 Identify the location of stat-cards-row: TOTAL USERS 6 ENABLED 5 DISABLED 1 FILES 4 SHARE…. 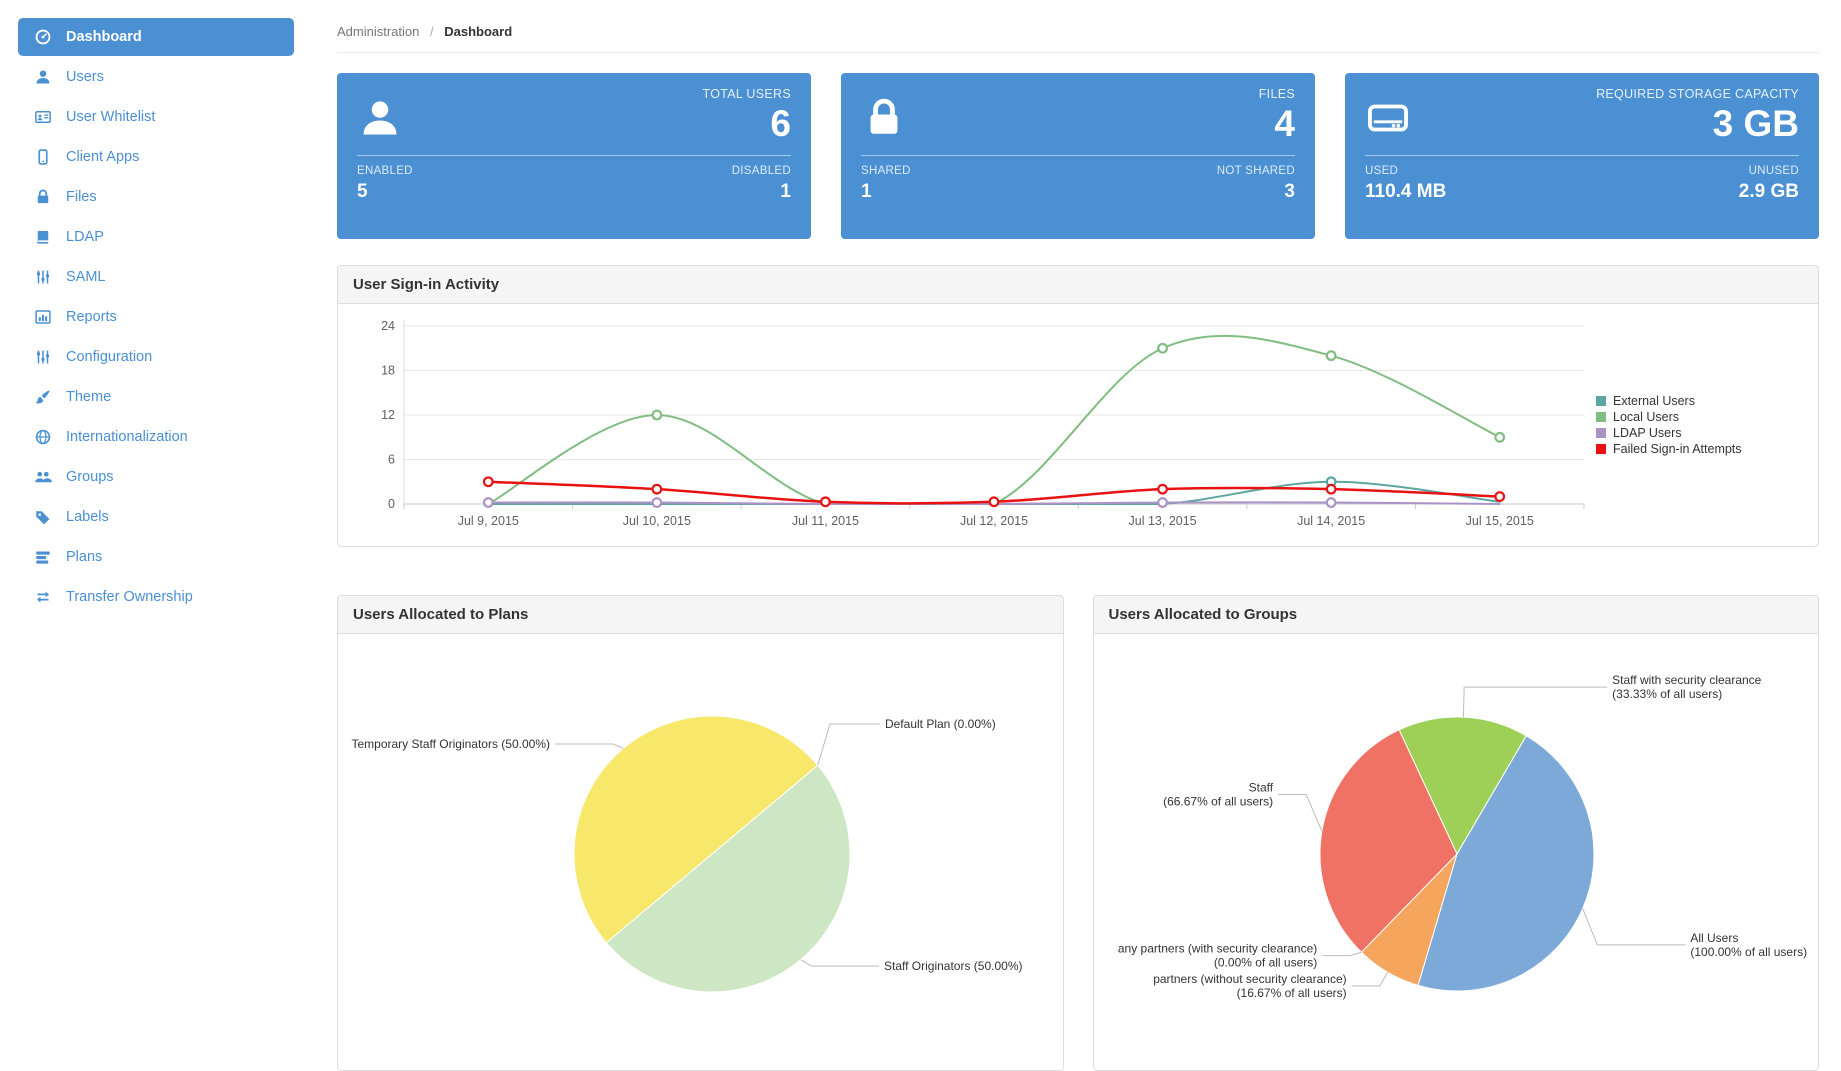
(1078, 156).